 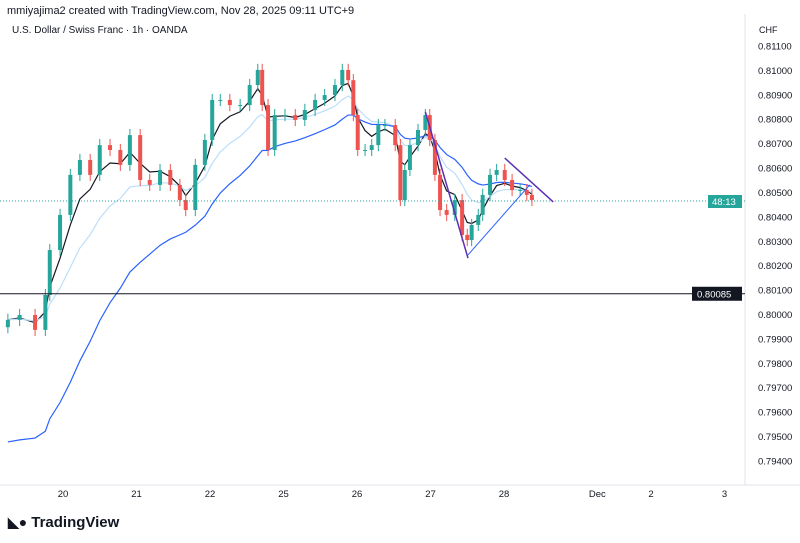 I want to click on x-tick-label: Dec, so click(x=597, y=494).